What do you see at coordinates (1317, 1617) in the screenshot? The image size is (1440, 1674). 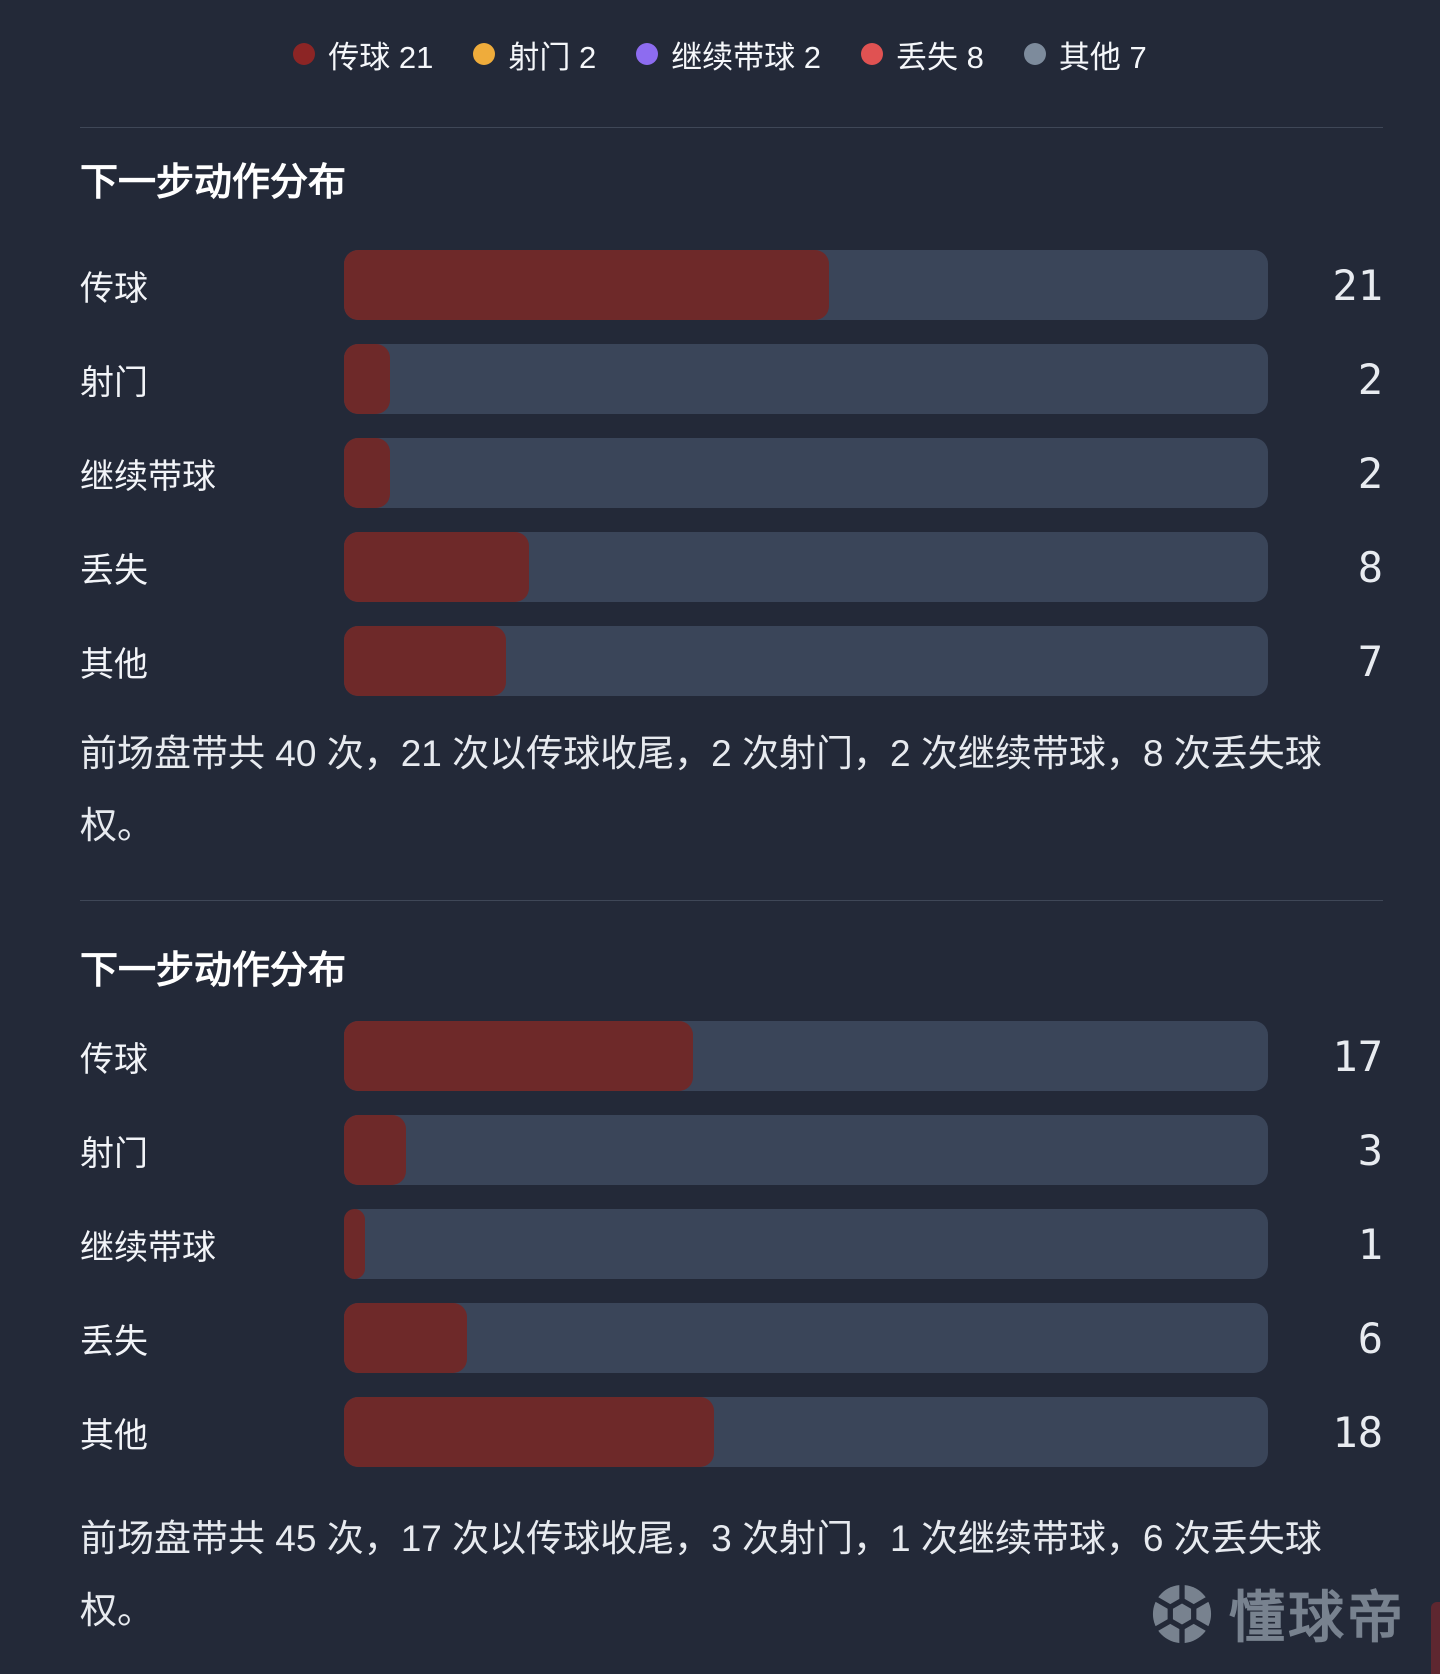 I see `brand-watermark-text: 懂球帝` at bounding box center [1317, 1617].